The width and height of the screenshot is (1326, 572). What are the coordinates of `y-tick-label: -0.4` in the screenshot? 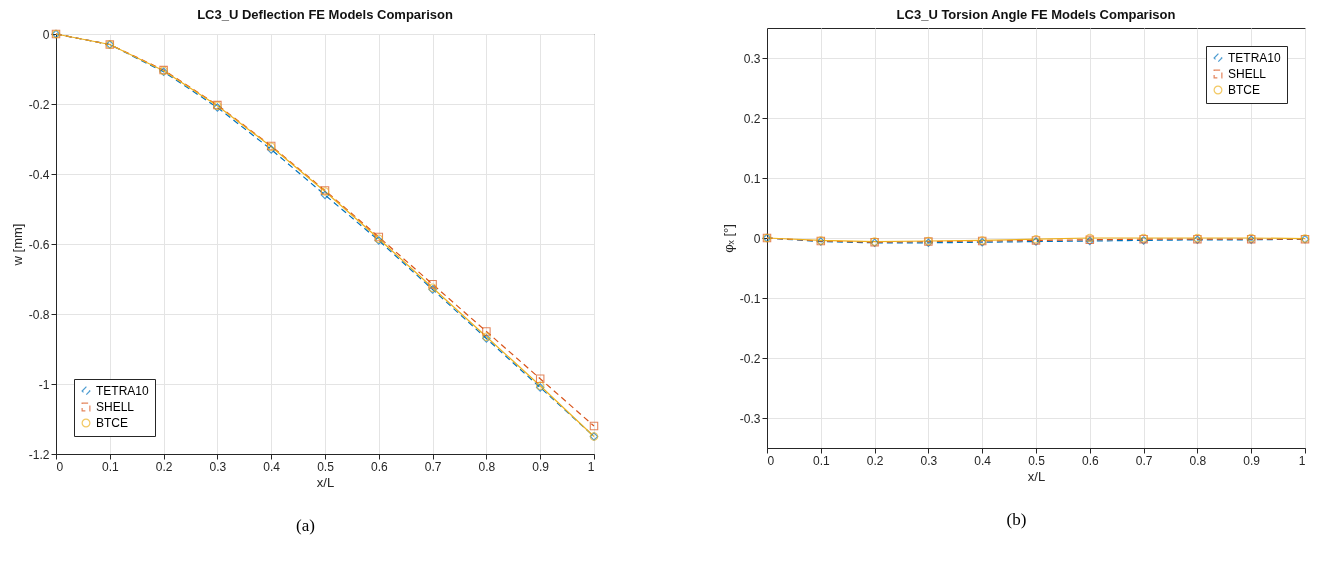 It's located at (39, 174).